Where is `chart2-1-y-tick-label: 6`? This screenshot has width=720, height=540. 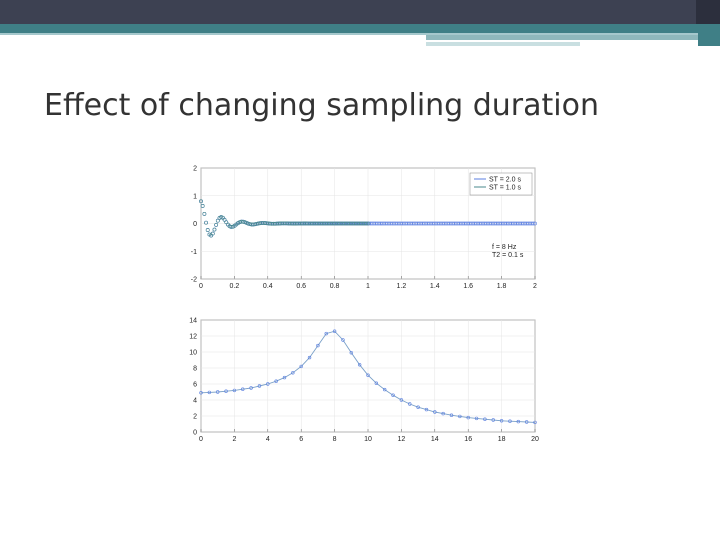 chart2-1-y-tick-label: 6 is located at coordinates (195, 385).